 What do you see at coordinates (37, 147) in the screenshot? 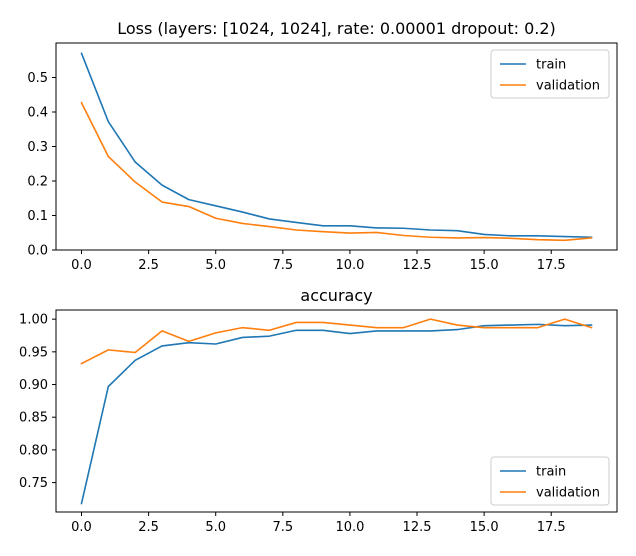
I see `y-tick-label: 0.3` at bounding box center [37, 147].